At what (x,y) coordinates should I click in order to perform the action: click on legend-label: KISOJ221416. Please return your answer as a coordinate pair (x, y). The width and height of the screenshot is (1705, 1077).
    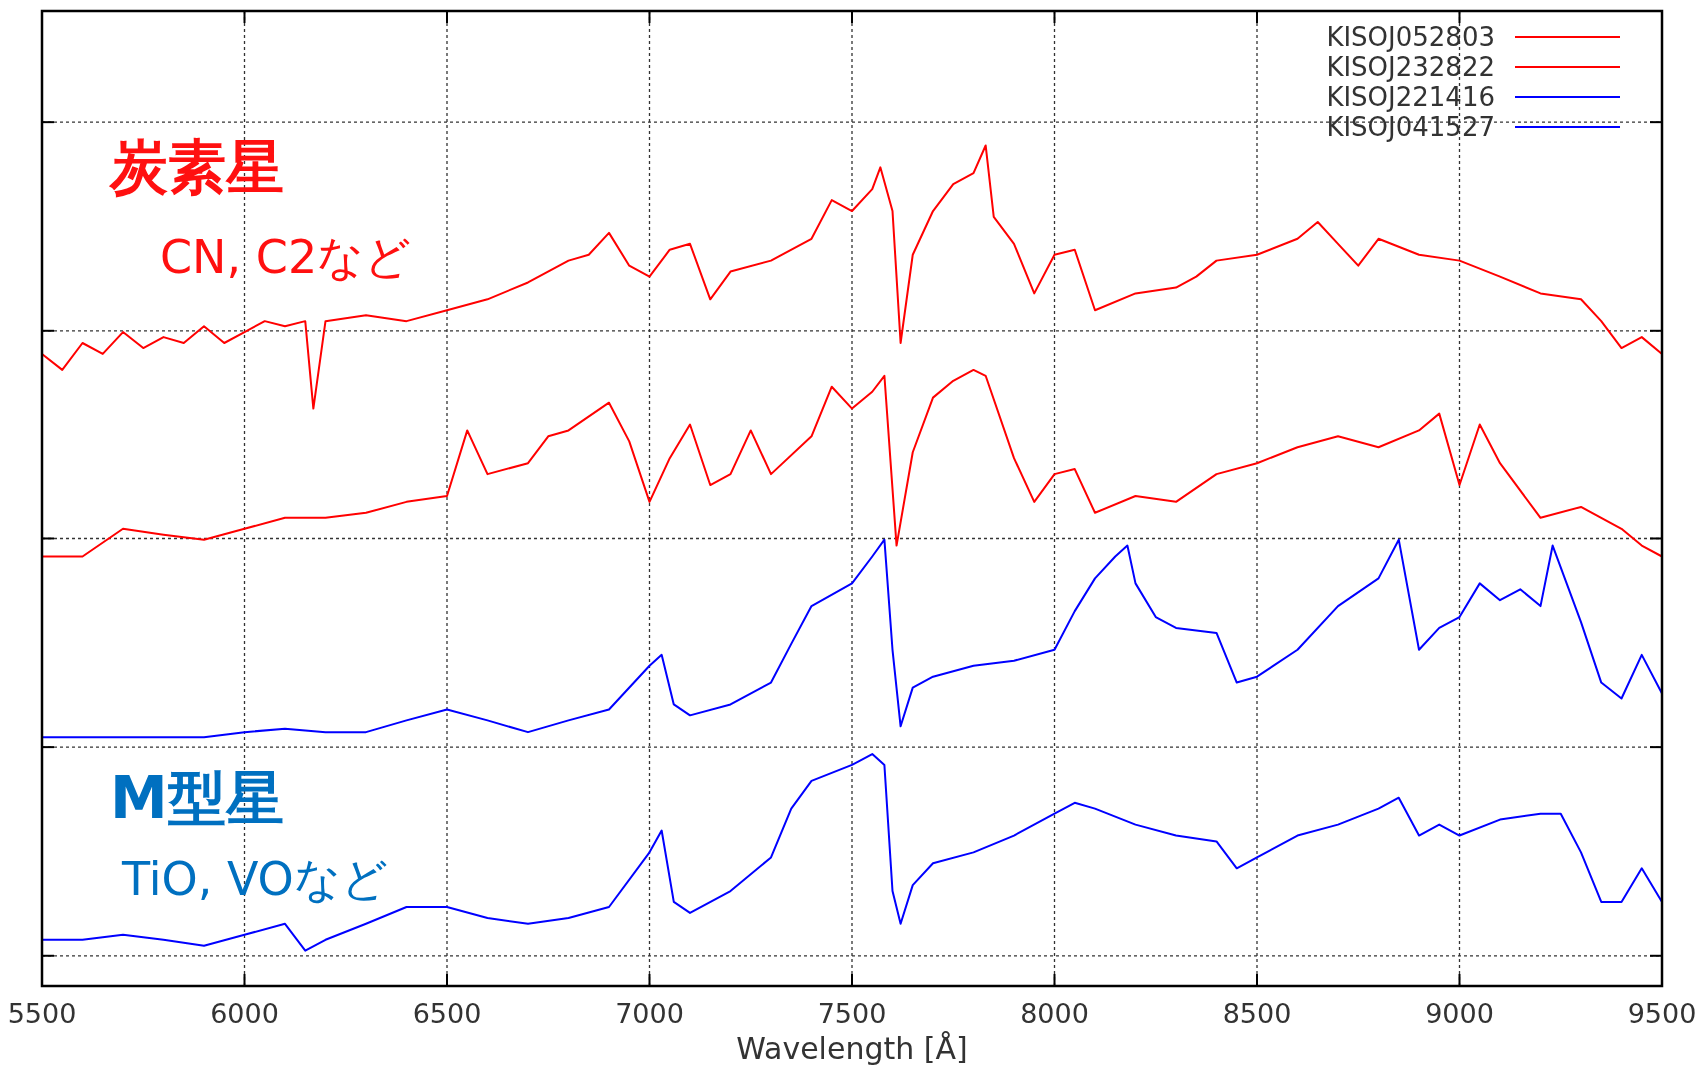
    Looking at the image, I should click on (1410, 97).